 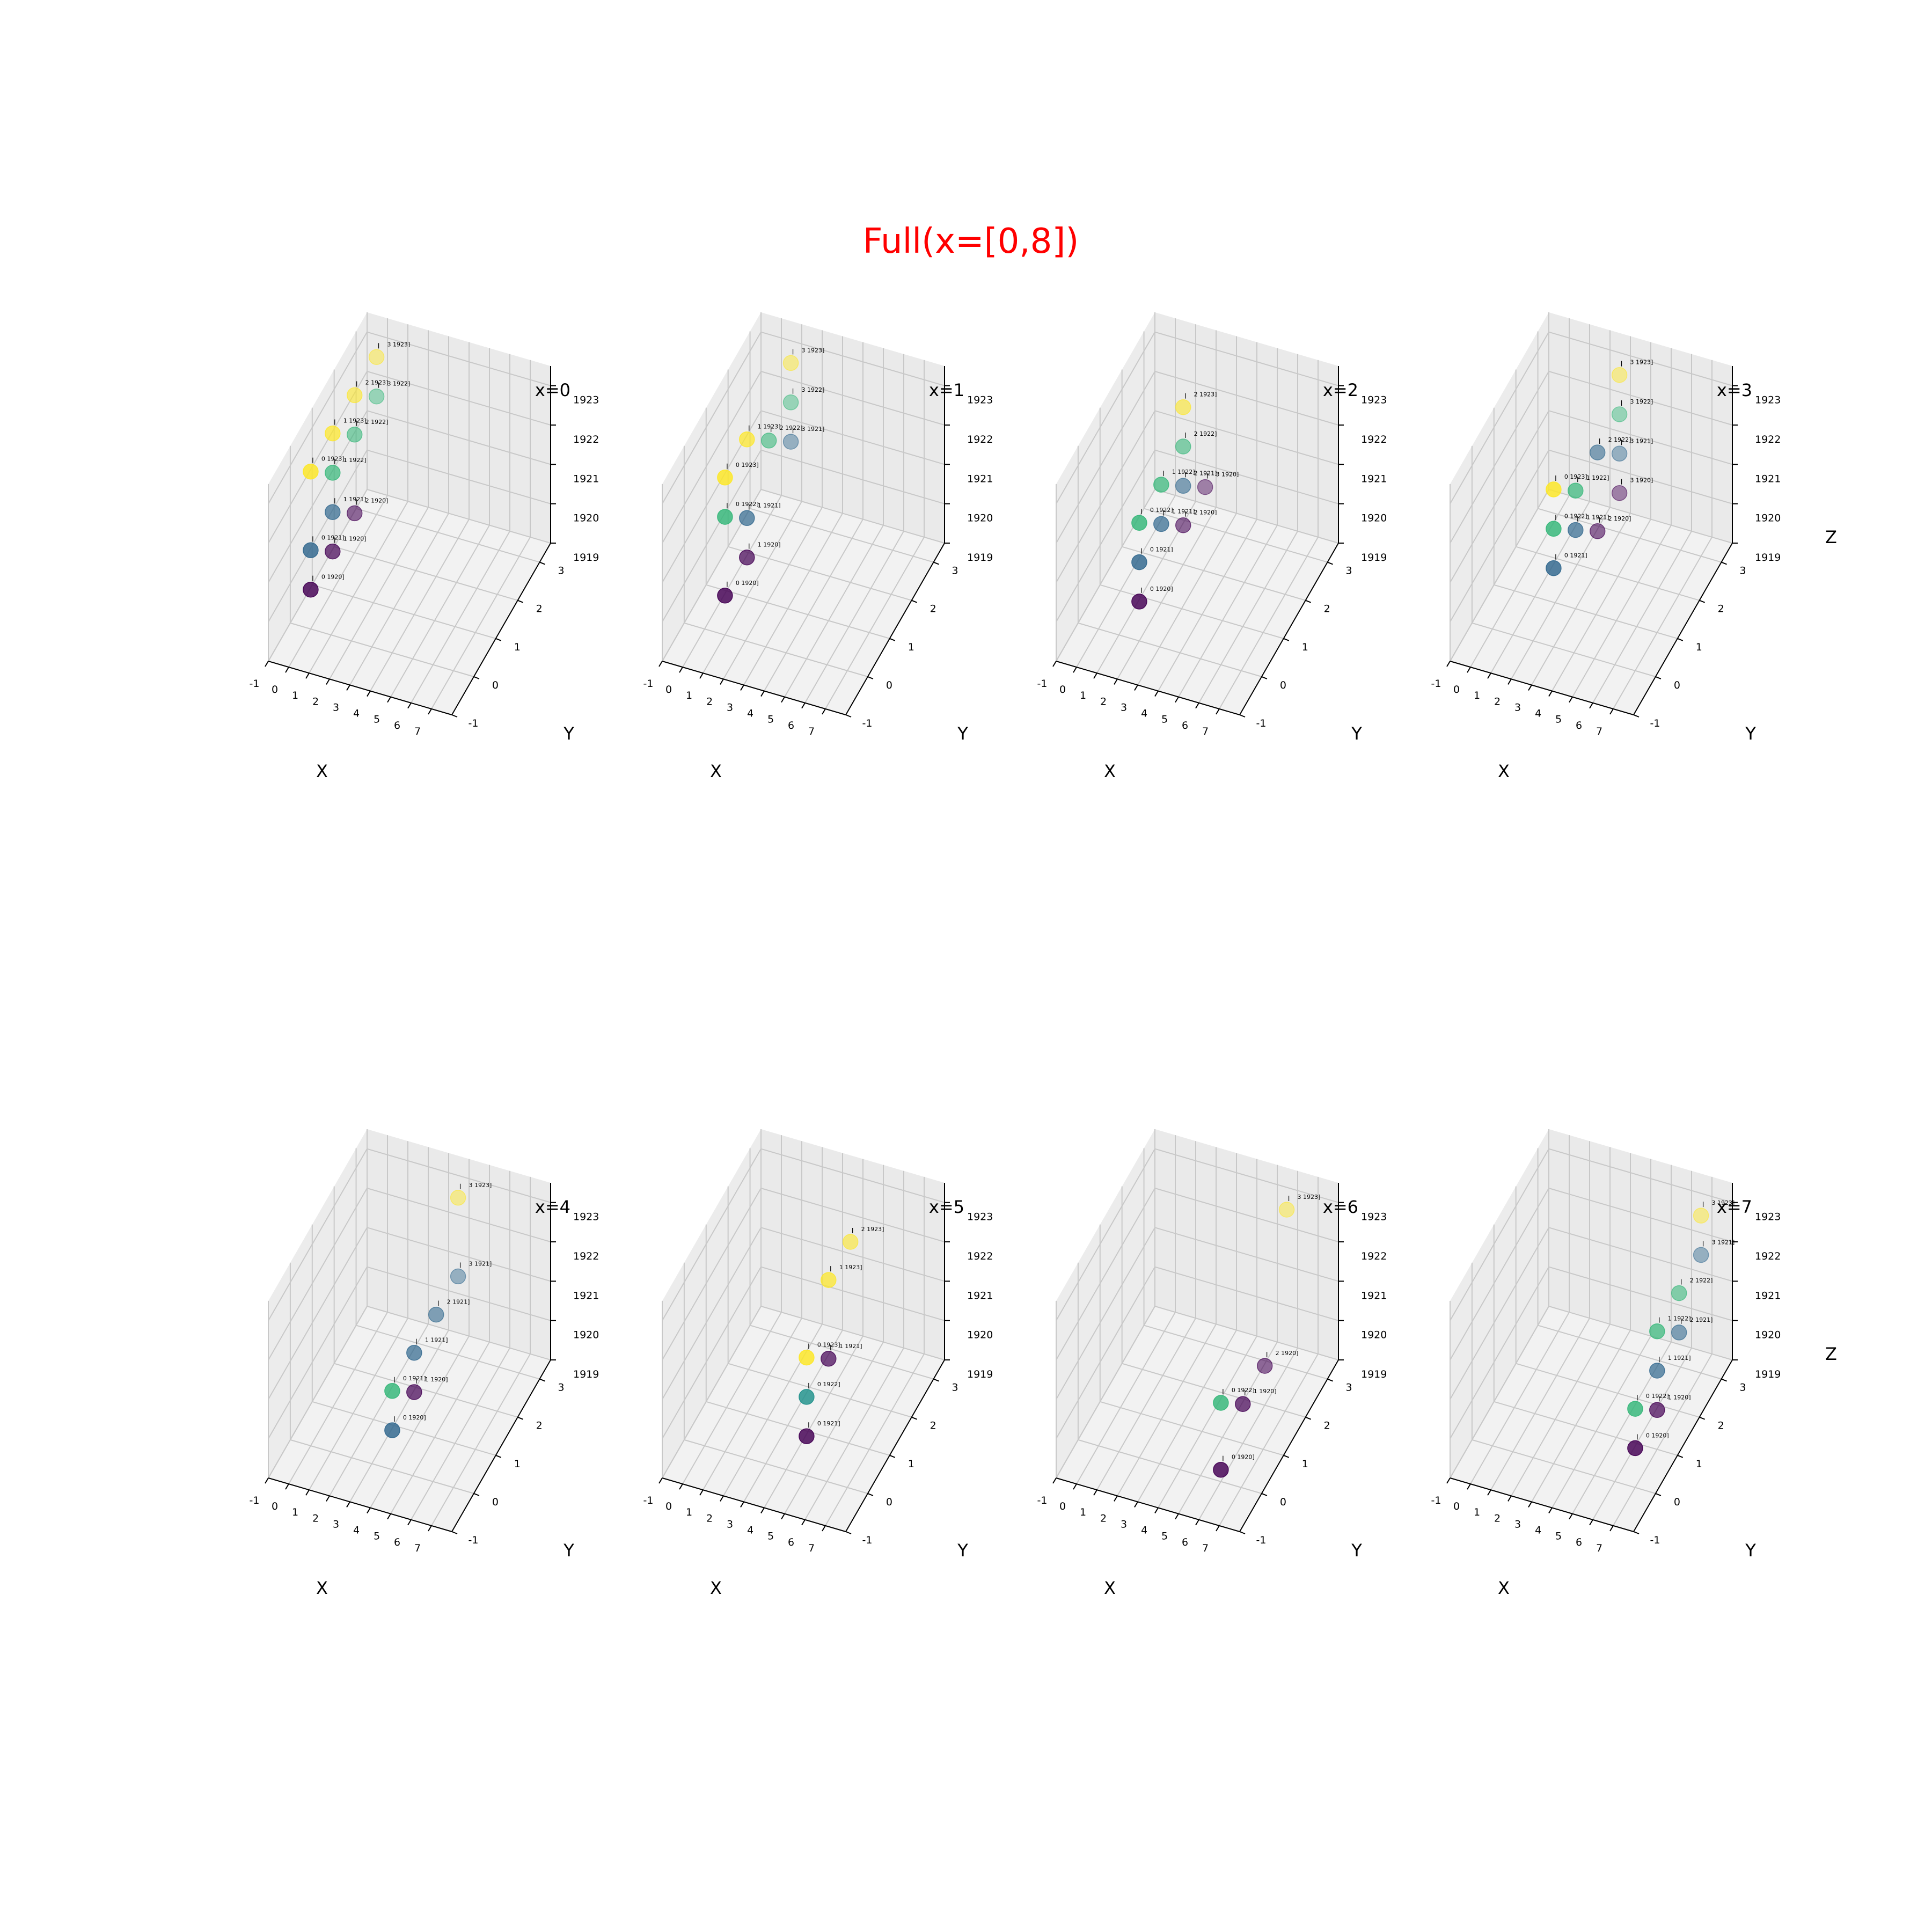 What do you see at coordinates (1768, 1335) in the screenshot?
I see `z-tick-label: 1920` at bounding box center [1768, 1335].